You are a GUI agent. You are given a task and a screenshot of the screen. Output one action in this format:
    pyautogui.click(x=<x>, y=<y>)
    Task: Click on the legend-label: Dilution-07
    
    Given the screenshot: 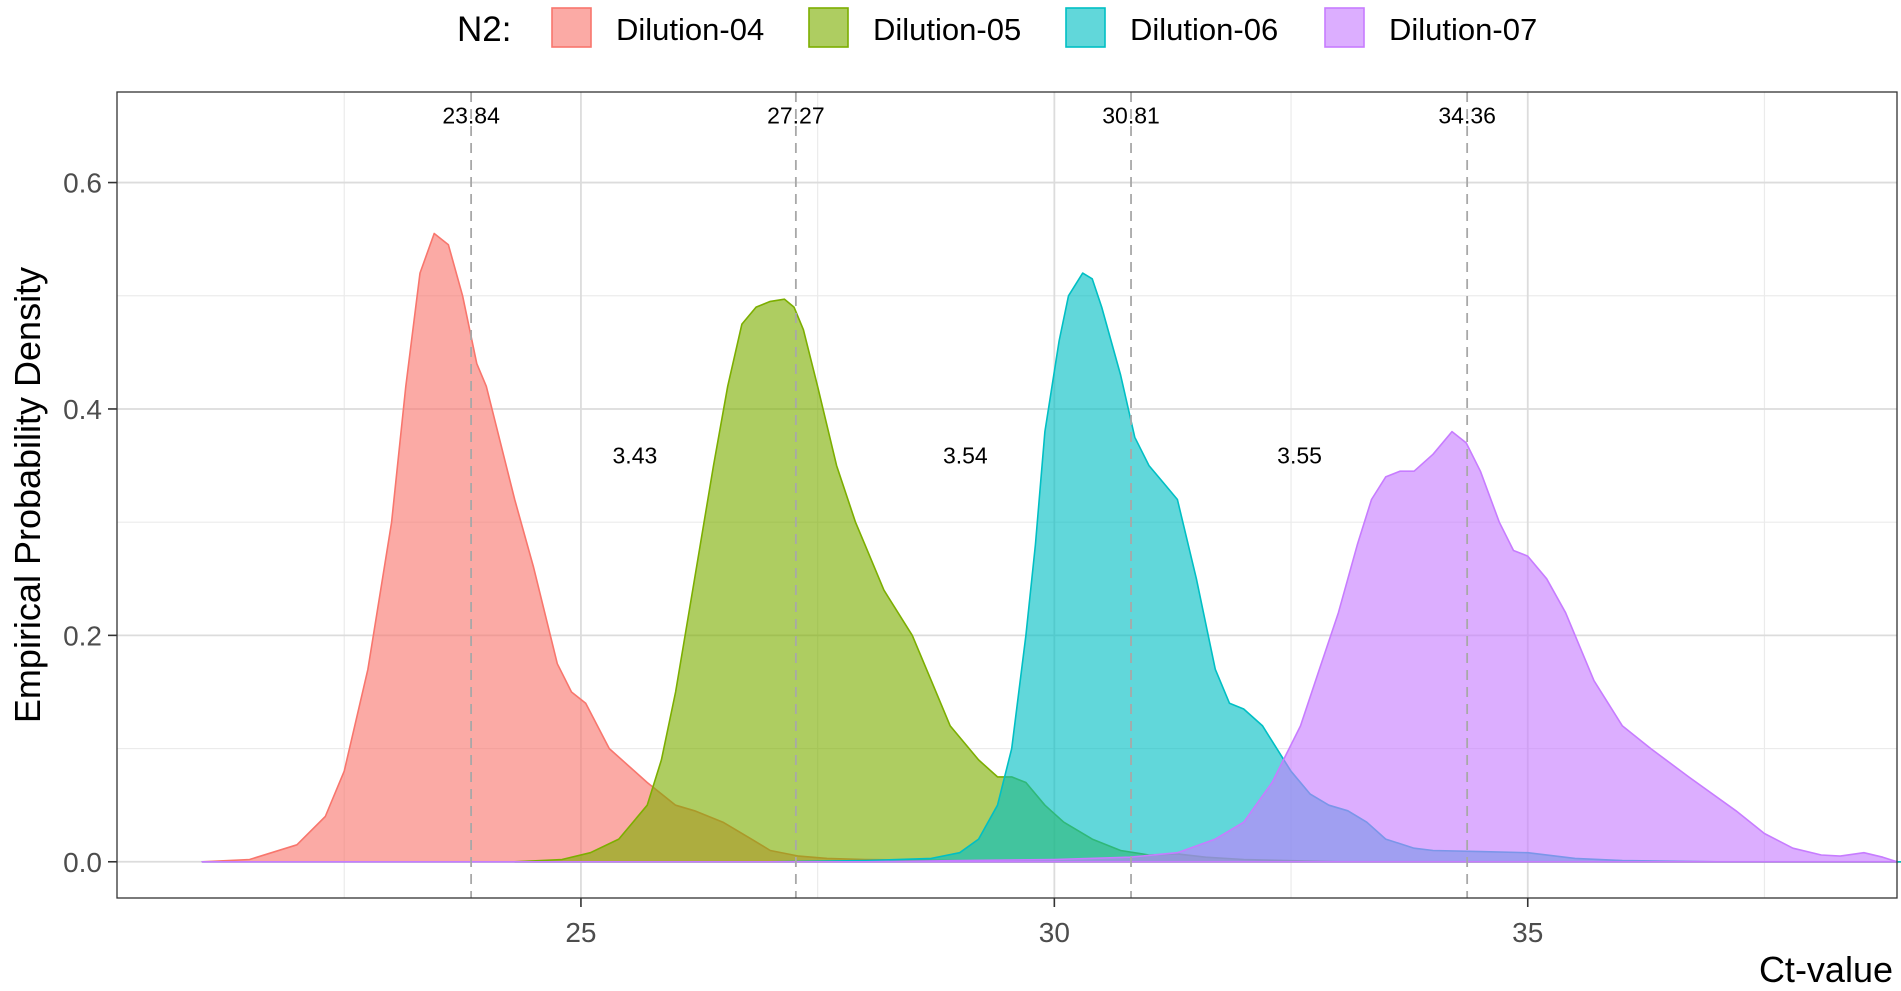 What is the action you would take?
    pyautogui.click(x=1463, y=29)
    